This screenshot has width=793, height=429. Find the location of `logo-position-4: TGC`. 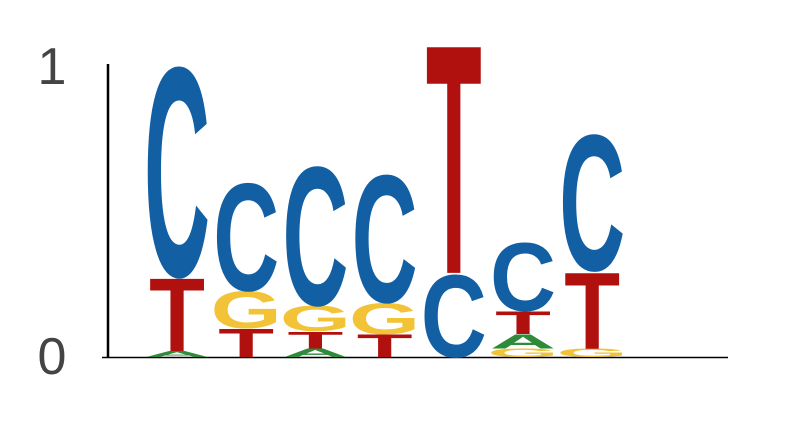

logo-position-4: TGC is located at coordinates (384, 250).